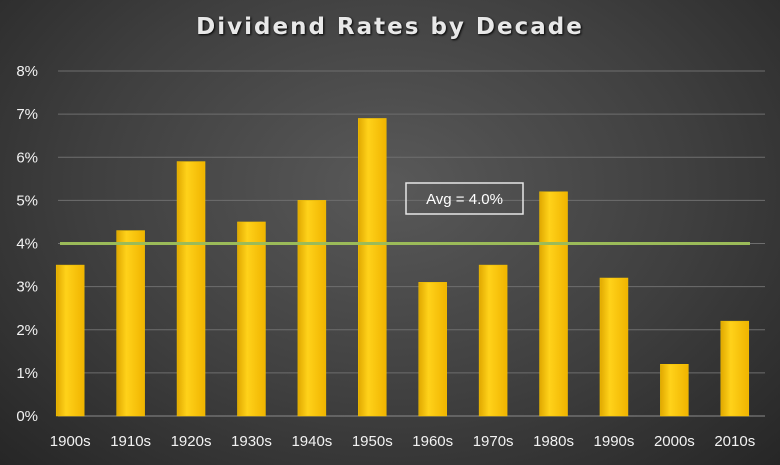 This screenshot has height=465, width=780. Describe the element at coordinates (390, 27) in the screenshot. I see `chart-title: Dividend Rates by Decade` at that location.